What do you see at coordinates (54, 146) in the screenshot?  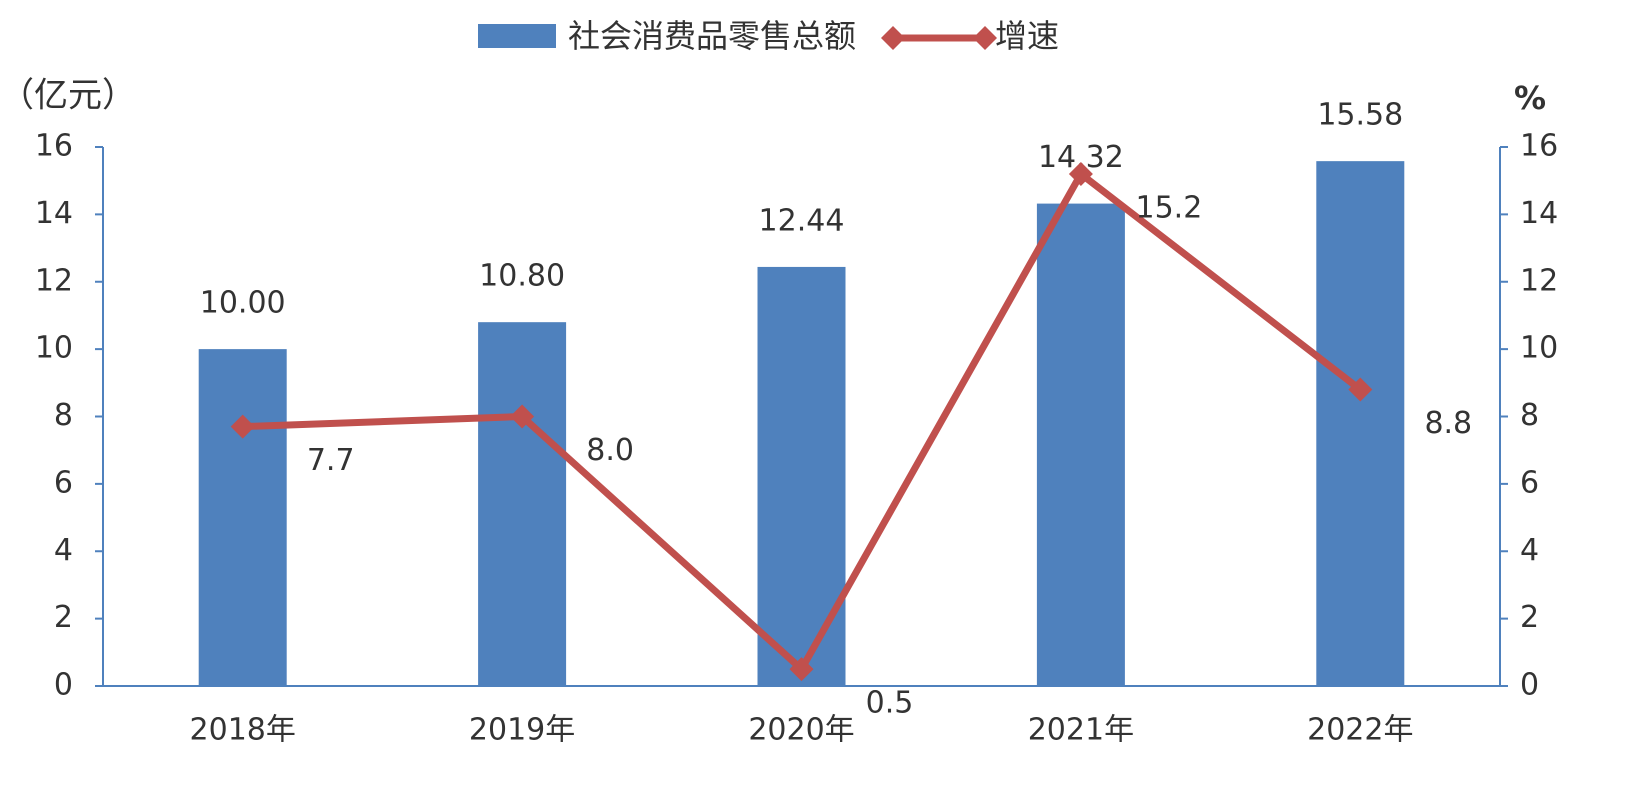 I see `y-tick-label: 16` at bounding box center [54, 146].